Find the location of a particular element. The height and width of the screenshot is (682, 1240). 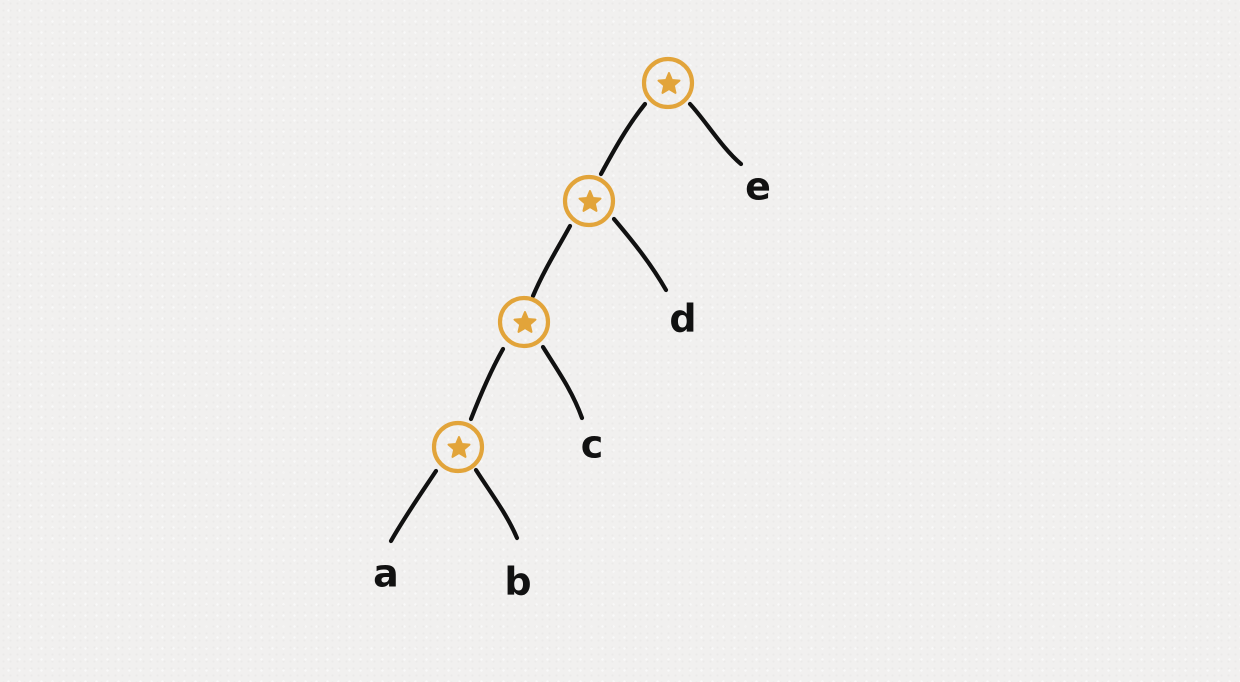

edge-n2-to-leaf-d is located at coordinates (640, 254).